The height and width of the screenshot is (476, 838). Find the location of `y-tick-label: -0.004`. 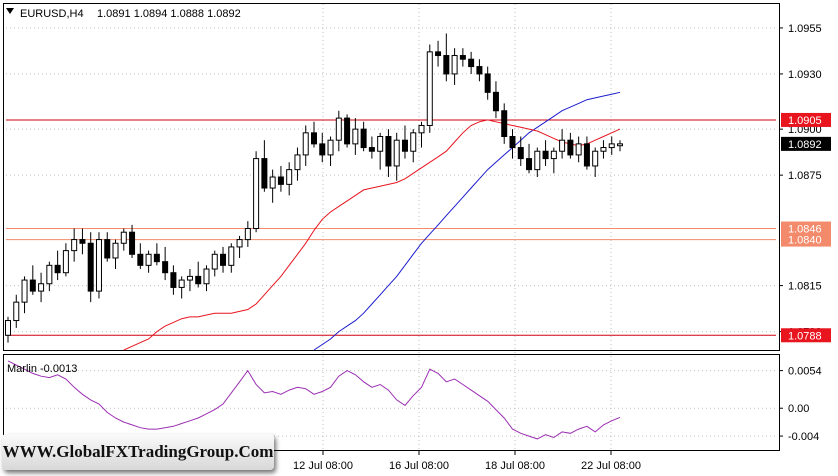

y-tick-label: -0.004 is located at coordinates (803, 437).